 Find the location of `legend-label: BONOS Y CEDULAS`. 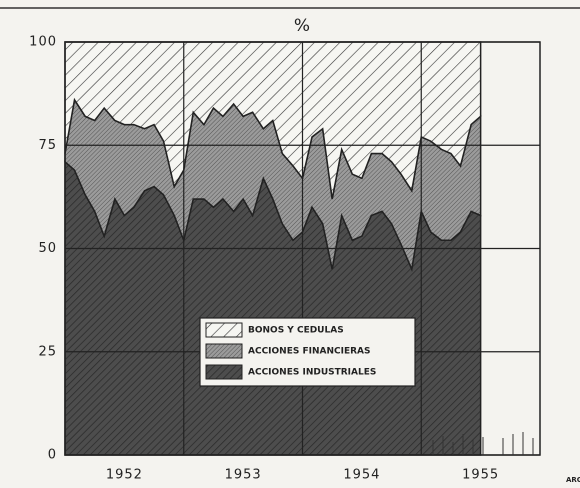

legend-label: BONOS Y CEDULAS is located at coordinates (296, 331).